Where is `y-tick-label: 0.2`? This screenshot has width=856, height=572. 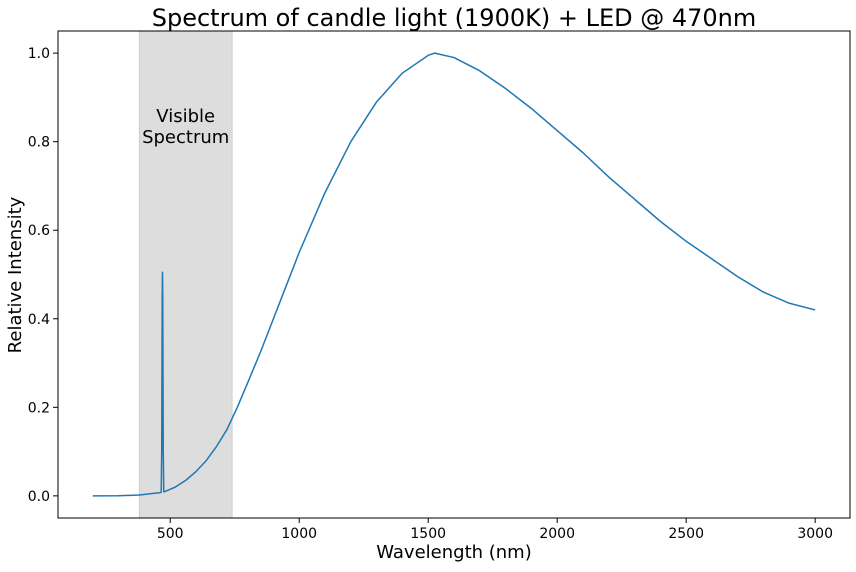
y-tick-label: 0.2 is located at coordinates (39, 408).